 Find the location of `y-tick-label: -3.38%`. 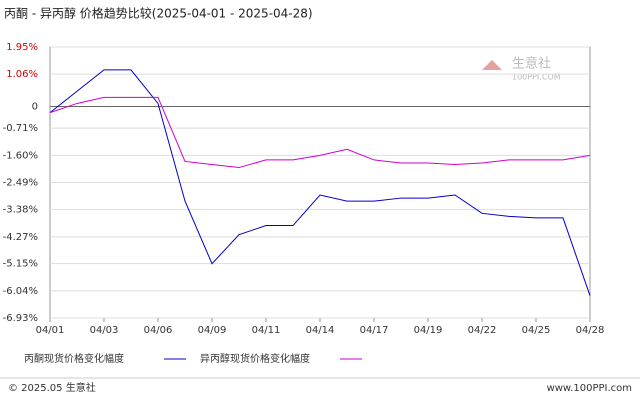

y-tick-label: -3.38% is located at coordinates (20, 210).